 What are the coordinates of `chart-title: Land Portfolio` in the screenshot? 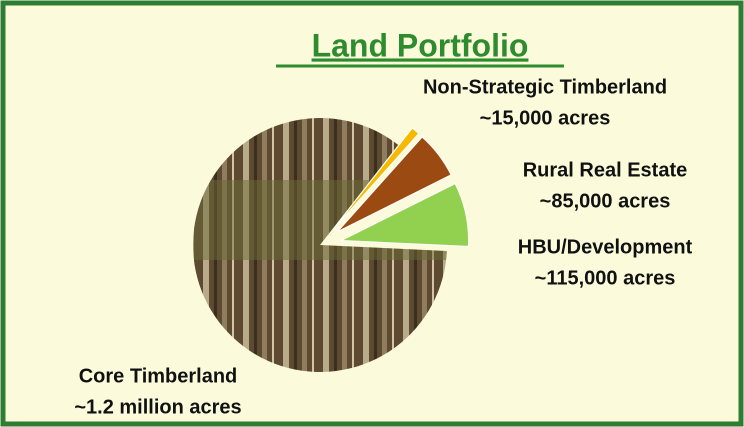 It's located at (420, 45).